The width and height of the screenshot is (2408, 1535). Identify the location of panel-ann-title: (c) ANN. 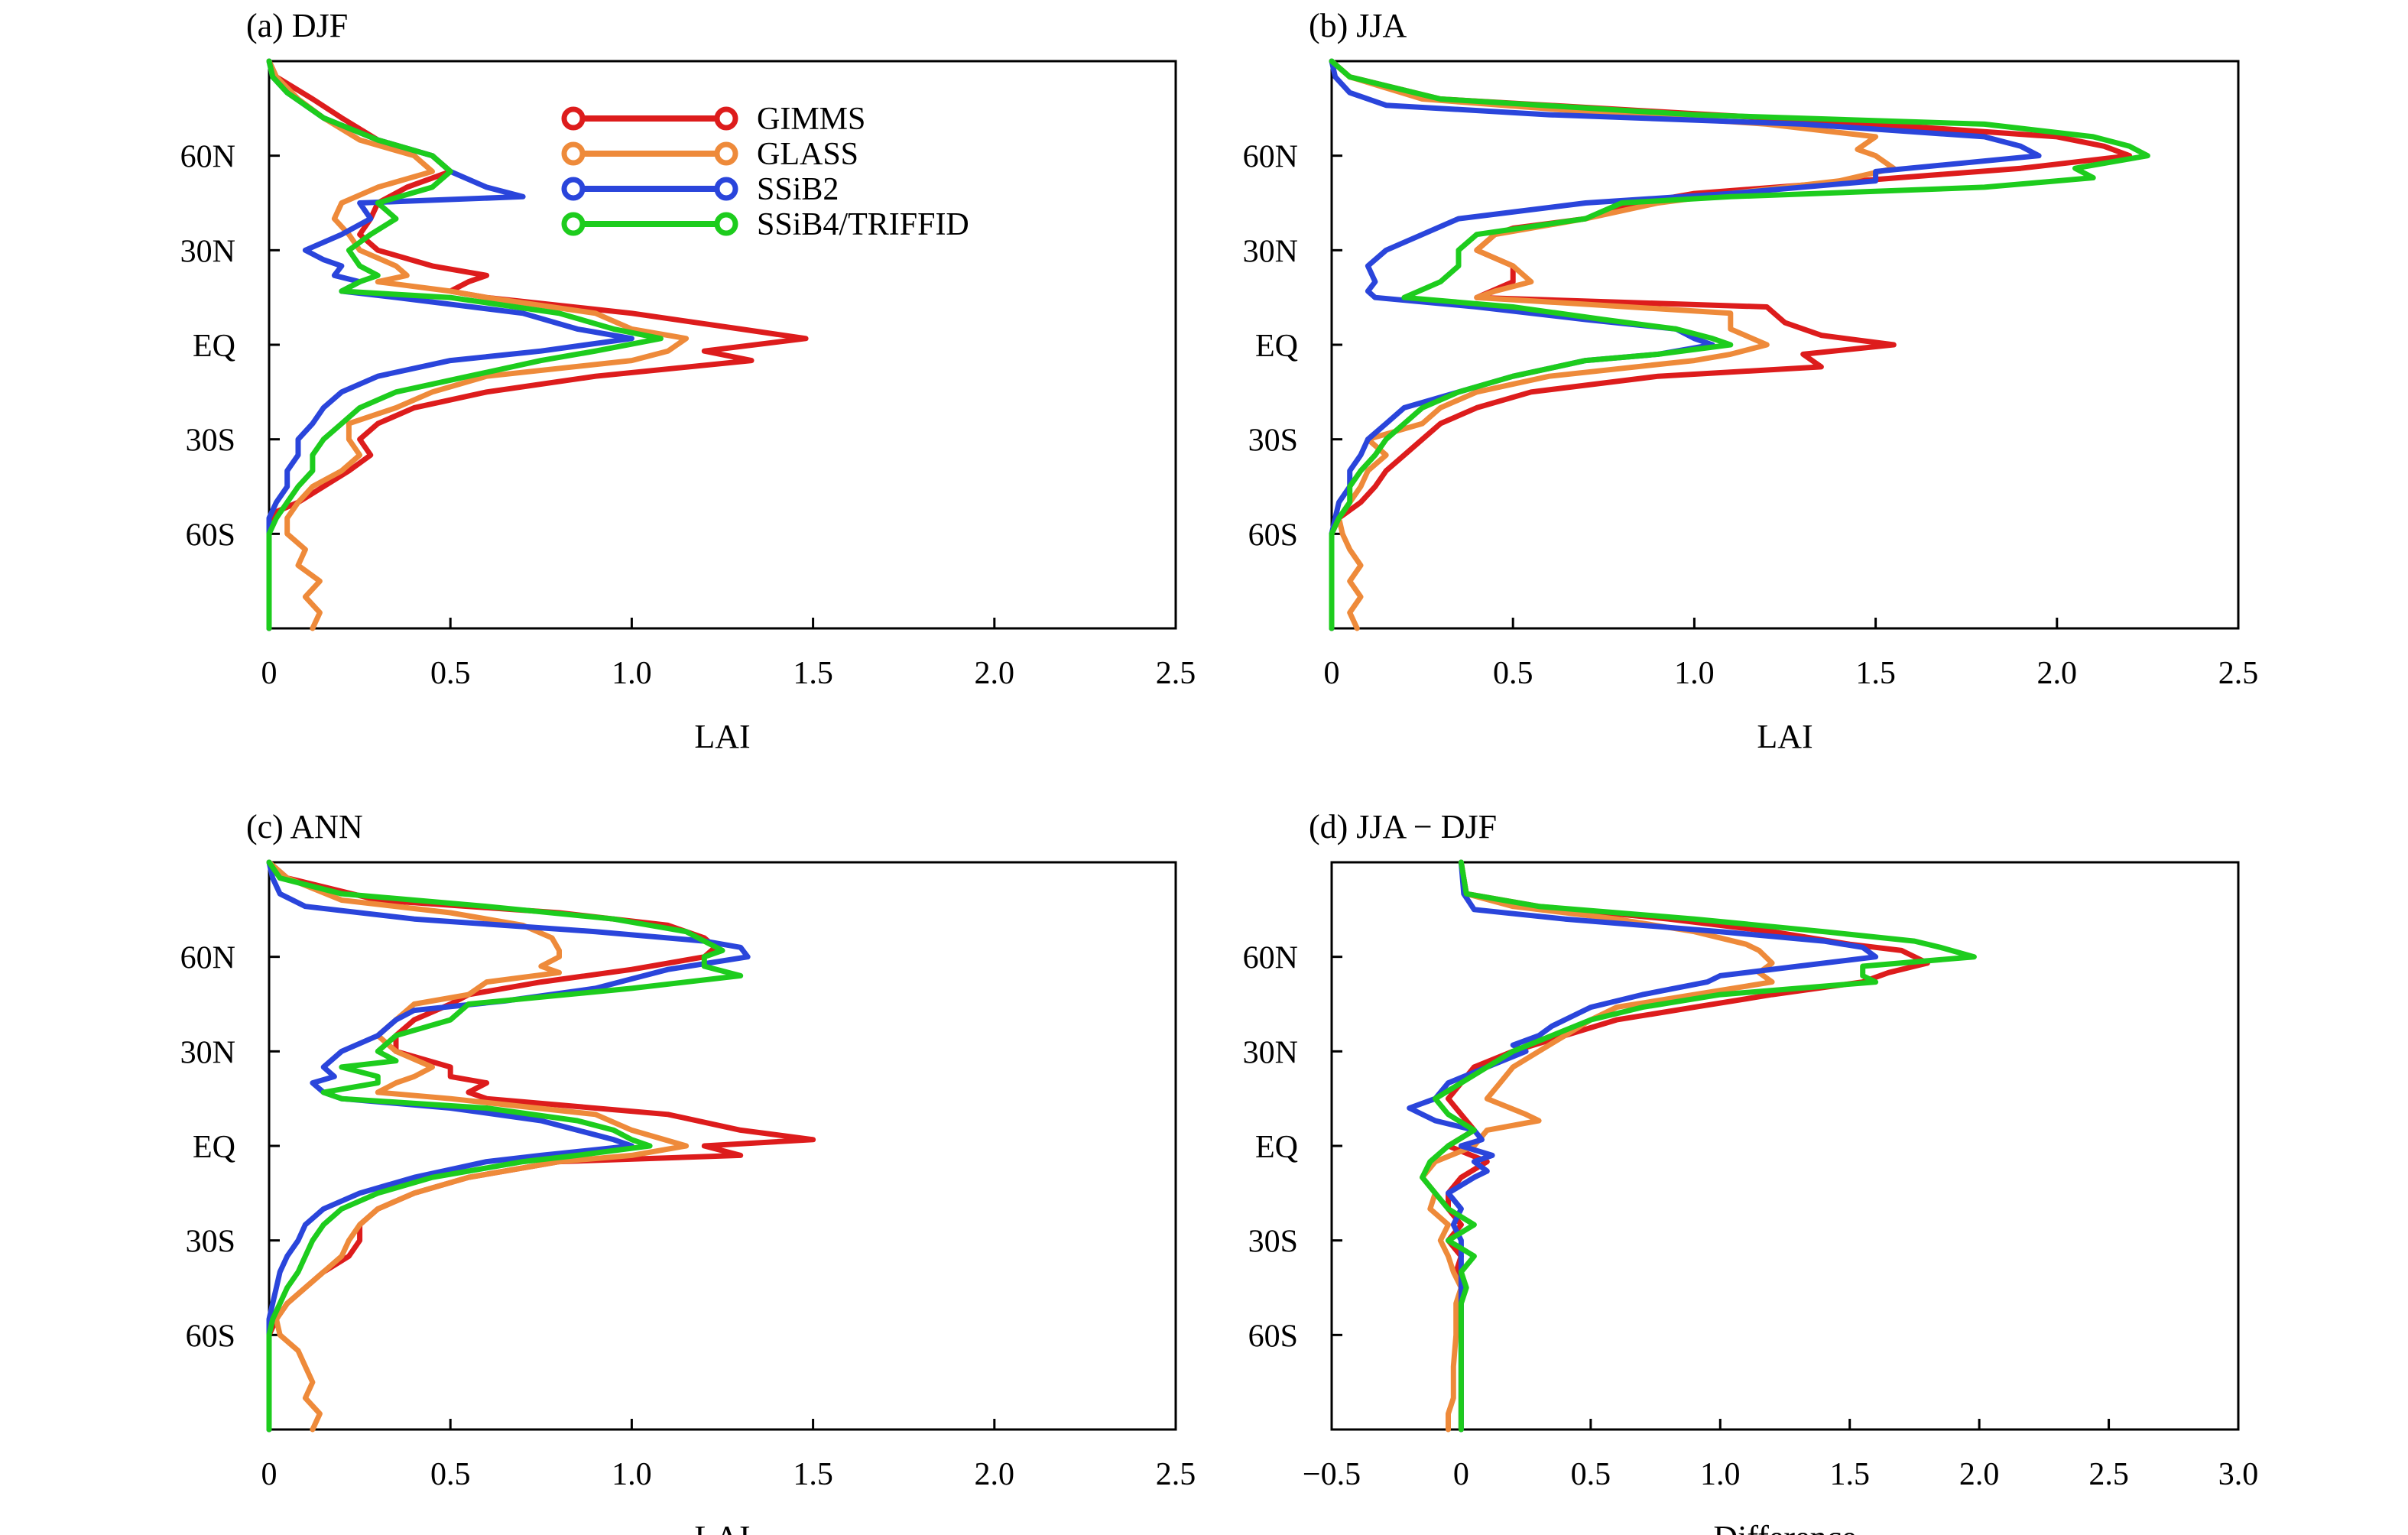
(304, 826).